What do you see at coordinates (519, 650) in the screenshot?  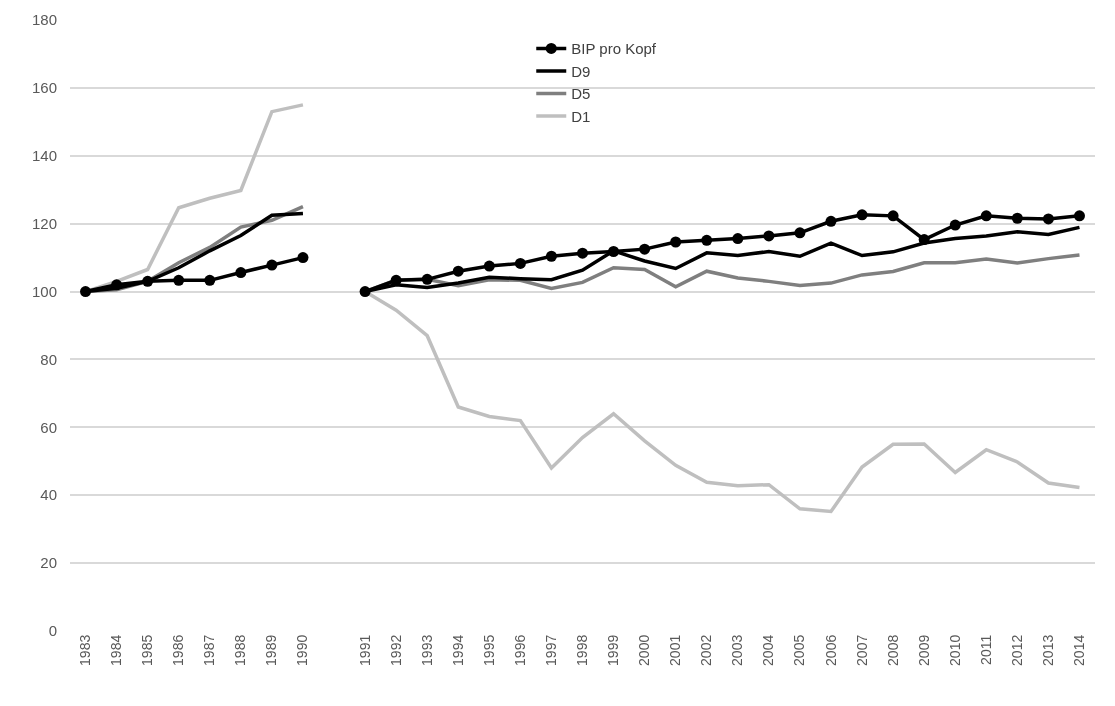 I see `x-tick-label: 1996` at bounding box center [519, 650].